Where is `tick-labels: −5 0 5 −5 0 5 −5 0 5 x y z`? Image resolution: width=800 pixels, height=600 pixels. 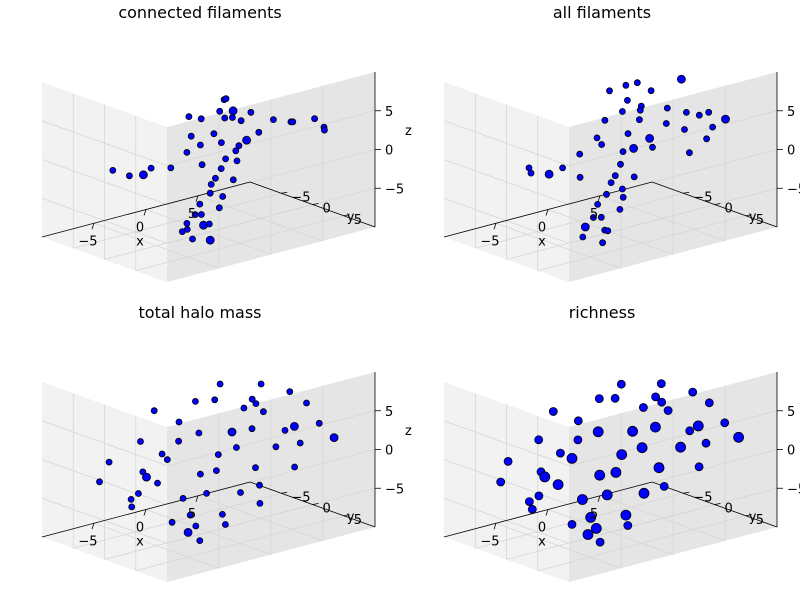 tick-labels: −5 0 5 −5 0 5 −5 0 5 x y z is located at coordinates (245, 177).